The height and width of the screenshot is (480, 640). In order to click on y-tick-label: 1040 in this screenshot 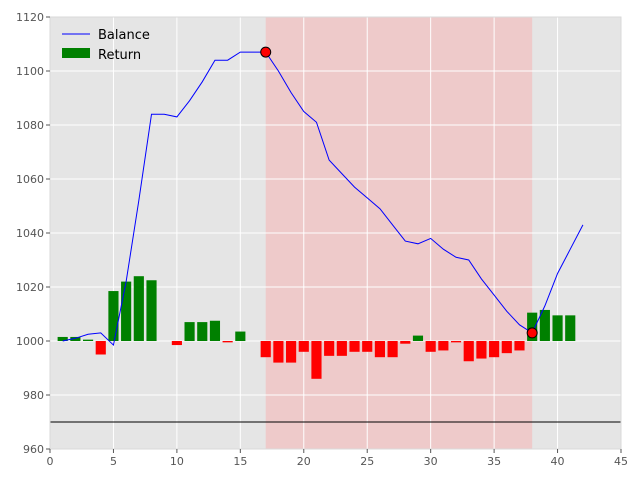, I will do `click(30, 233)`.